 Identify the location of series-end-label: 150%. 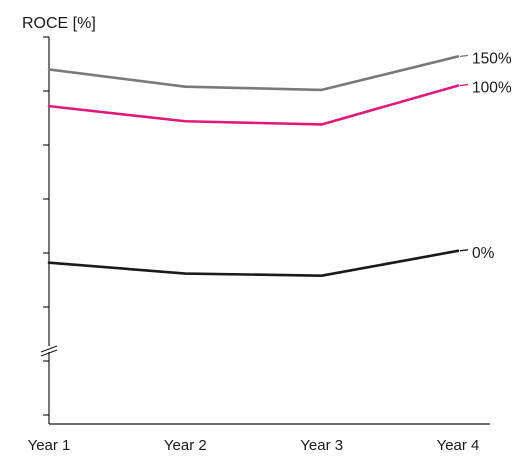
(492, 58).